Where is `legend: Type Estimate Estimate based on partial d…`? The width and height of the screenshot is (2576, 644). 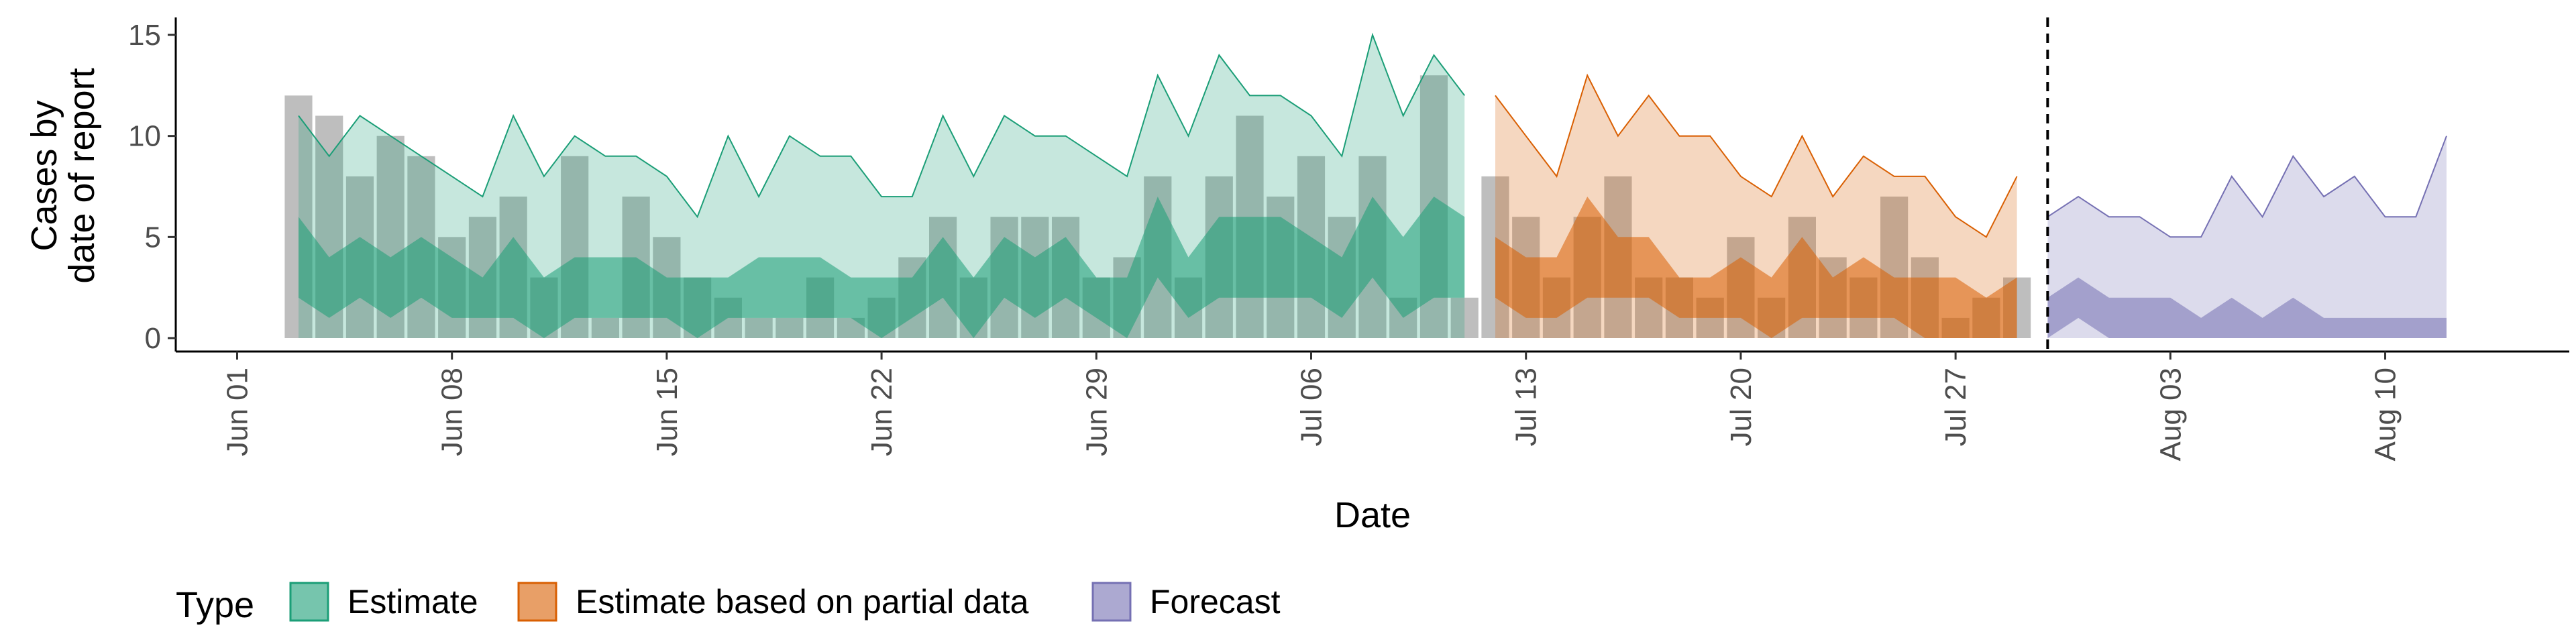
legend: Type Estimate Estimate based on partial d… is located at coordinates (728, 603).